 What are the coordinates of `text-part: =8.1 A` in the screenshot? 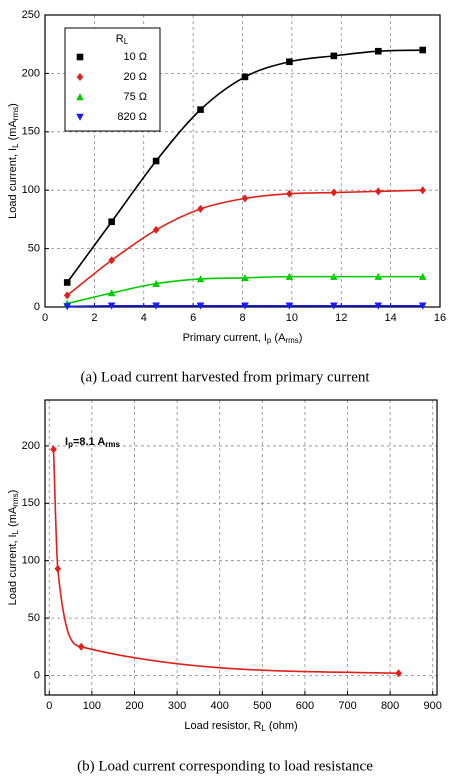 It's located at (89, 442).